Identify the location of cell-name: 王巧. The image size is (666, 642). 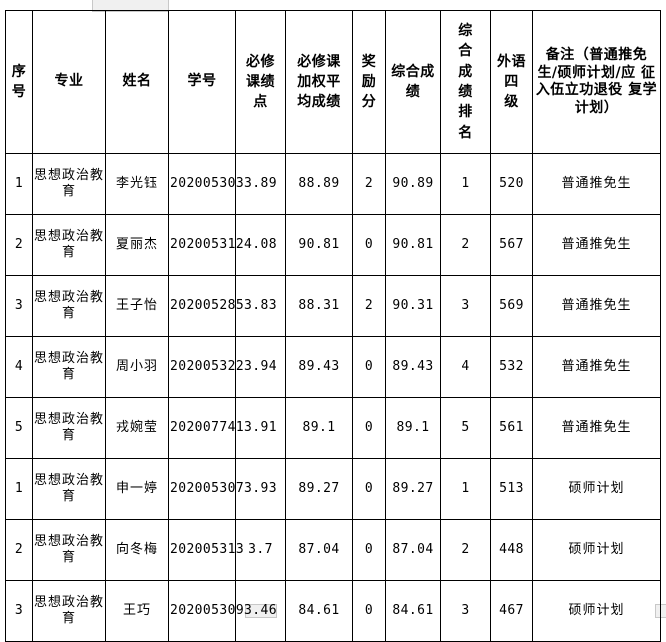
(137, 611).